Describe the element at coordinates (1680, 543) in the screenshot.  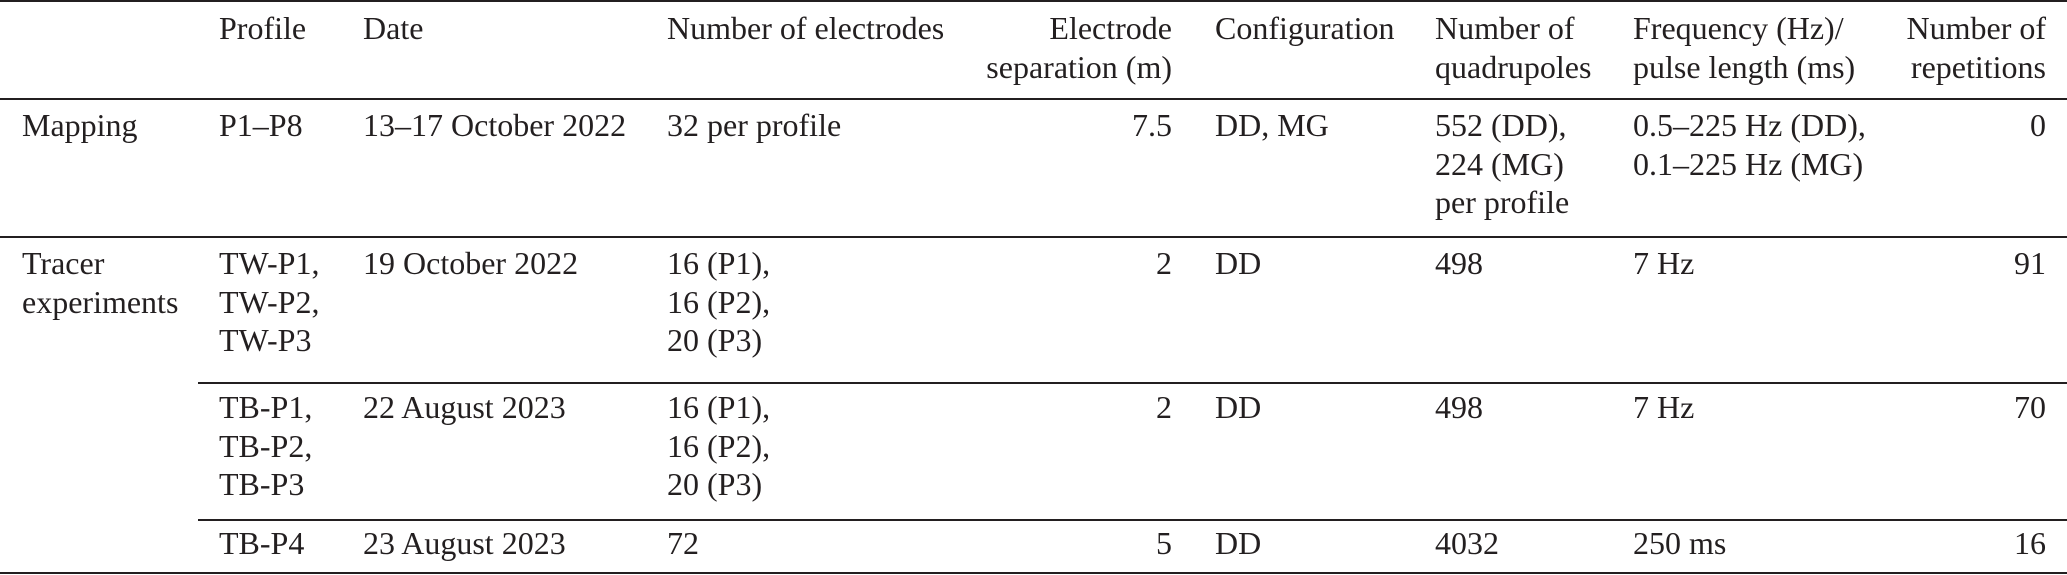
I see `cell-frequency: 250 ms` at that location.